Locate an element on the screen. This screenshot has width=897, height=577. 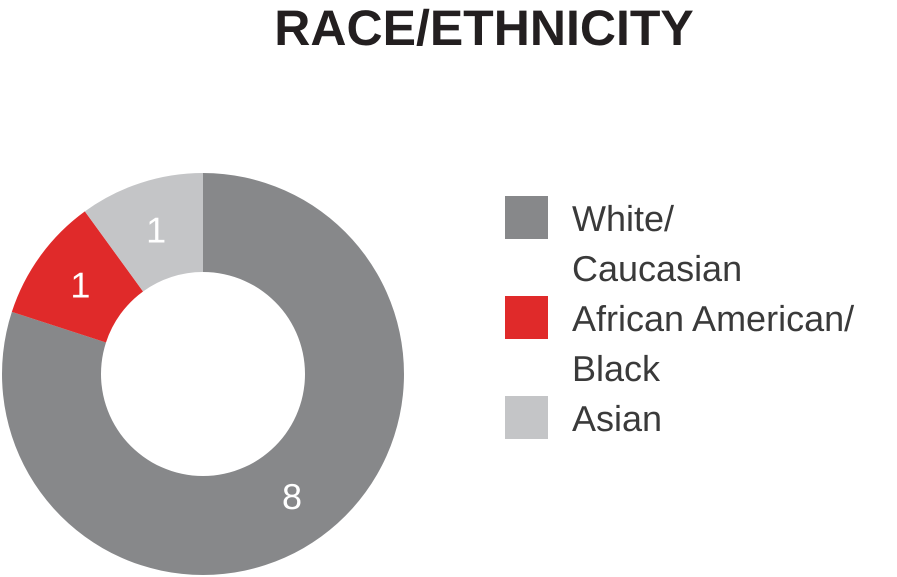
donut-slice is located at coordinates (78, 276).